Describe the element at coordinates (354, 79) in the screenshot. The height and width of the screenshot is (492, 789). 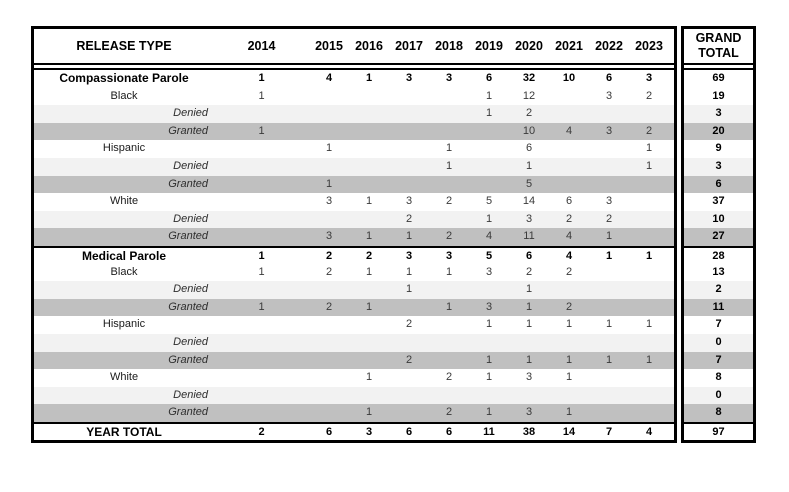
I see `table-row: Compassionate Parole 1 4 1 3 3 6 32 10 6 3` at that location.